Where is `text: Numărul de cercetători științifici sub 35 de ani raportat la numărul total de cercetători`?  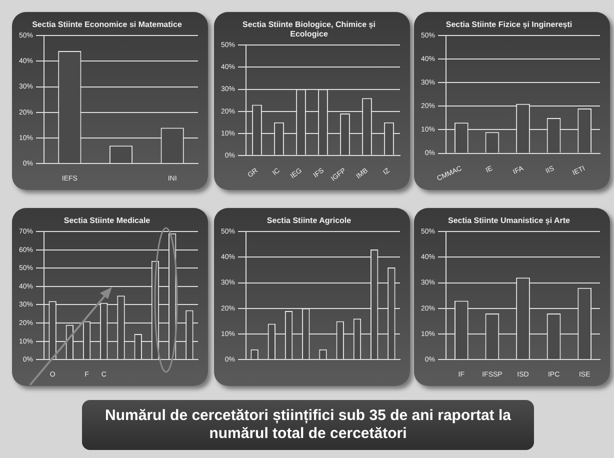 text: Numărul de cercetători științifici sub 35 de ani raportat la numărul total de cercetători is located at coordinates (308, 425).